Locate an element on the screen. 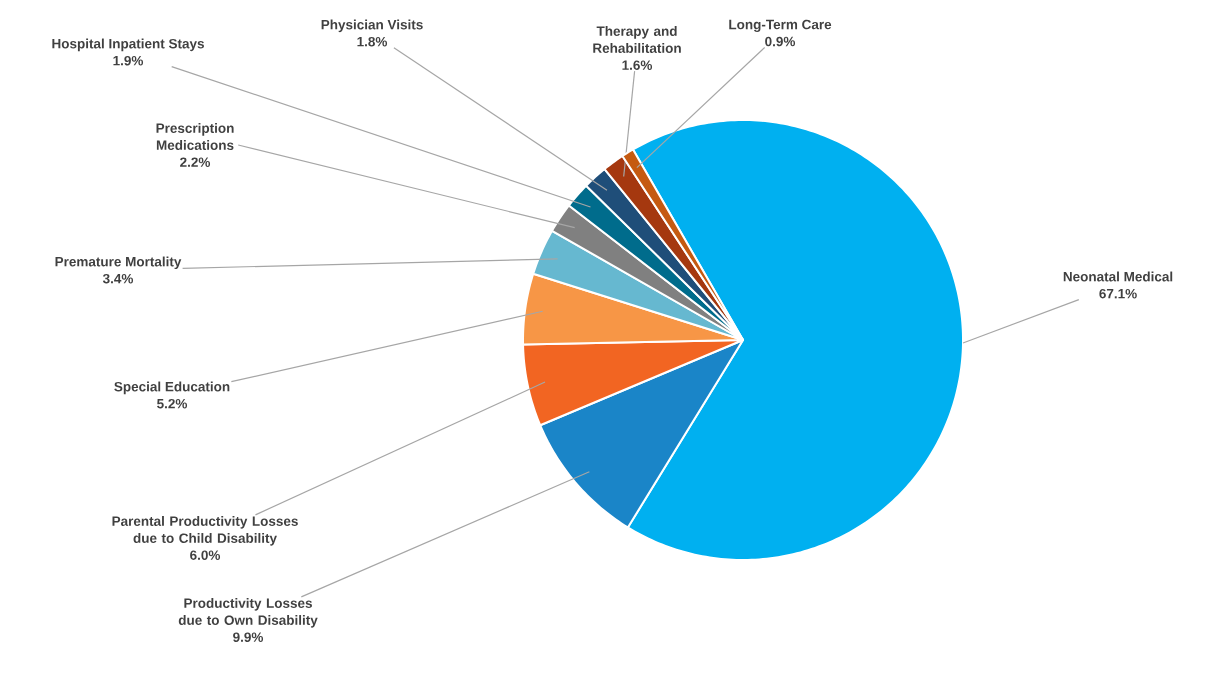  slice-label: Premature Mortality is located at coordinates (118, 263).